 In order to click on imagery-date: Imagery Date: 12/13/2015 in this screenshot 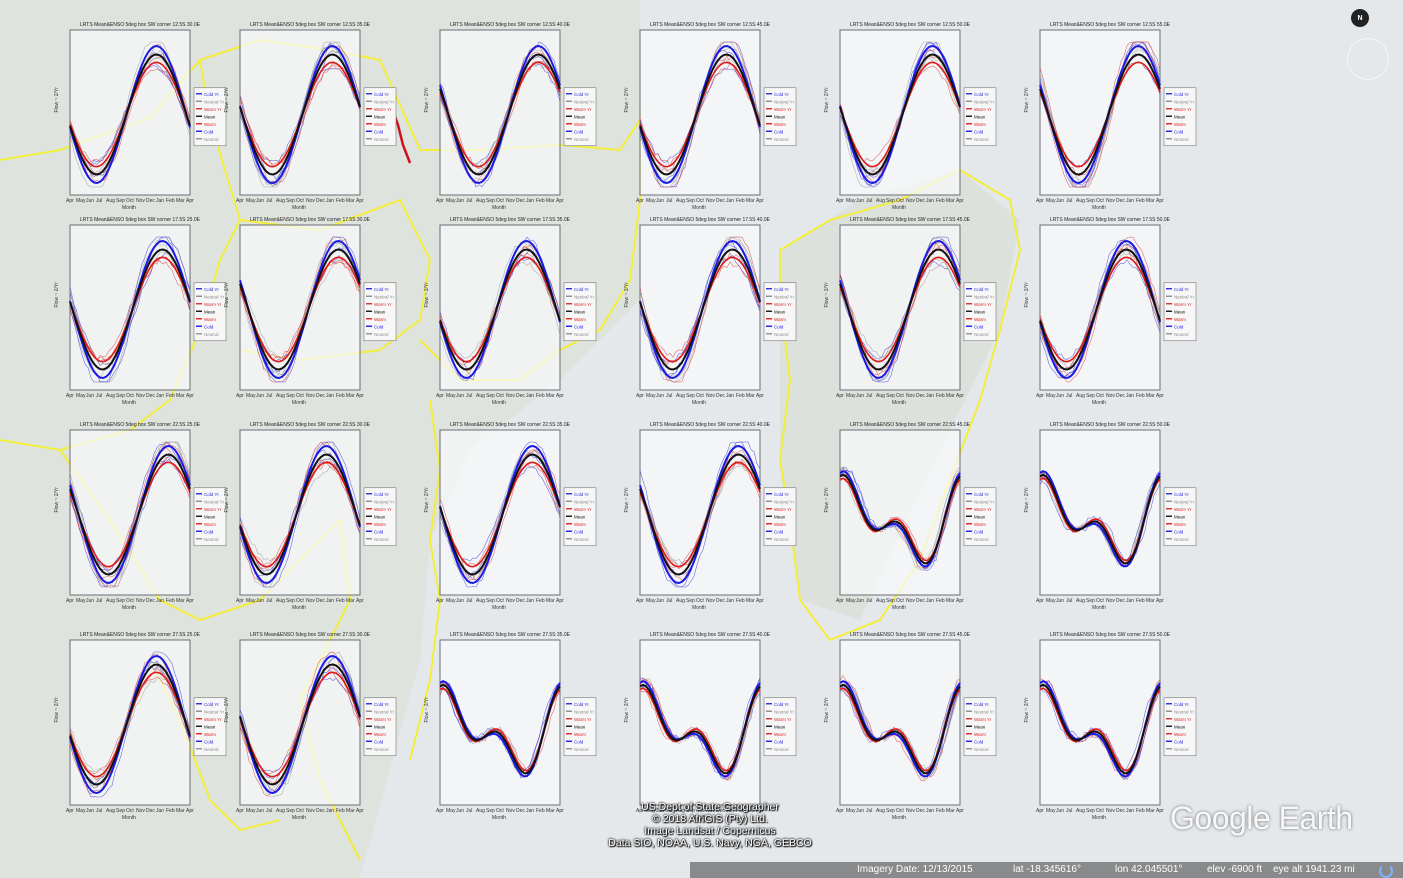, I will do `click(915, 869)`.